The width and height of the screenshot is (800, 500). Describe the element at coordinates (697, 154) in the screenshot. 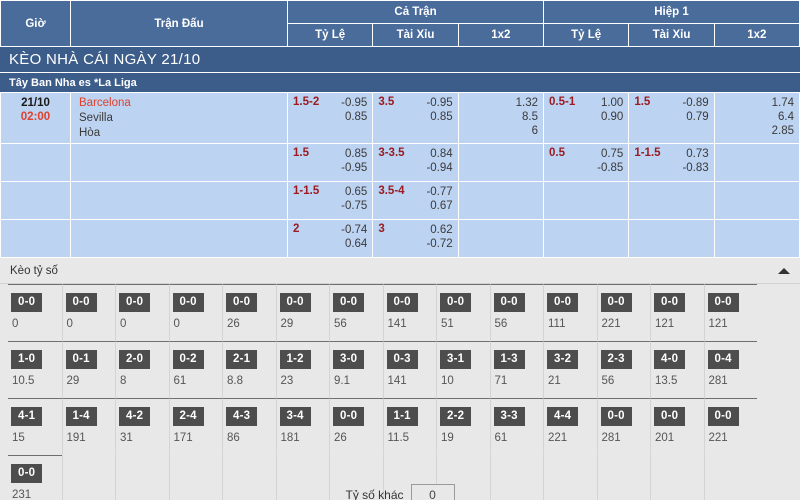

I see `h1-ou-odd-over-2: 0.73` at that location.